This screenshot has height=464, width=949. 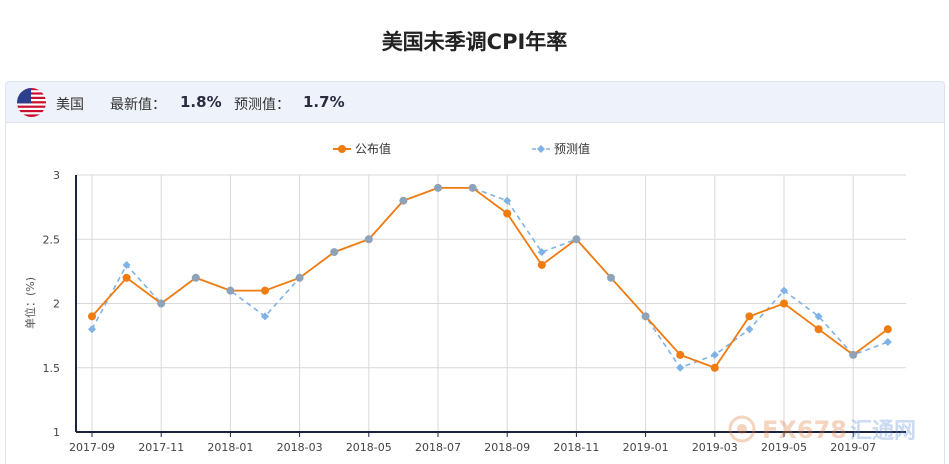 I want to click on x-tick-label: 2017-09, so click(x=92, y=447).